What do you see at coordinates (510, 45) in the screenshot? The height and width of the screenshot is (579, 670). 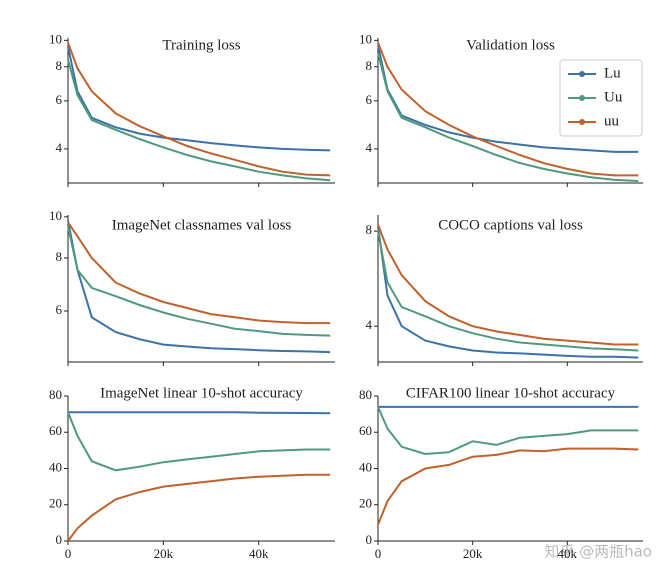 I see `chart-title: Validation loss` at bounding box center [510, 45].